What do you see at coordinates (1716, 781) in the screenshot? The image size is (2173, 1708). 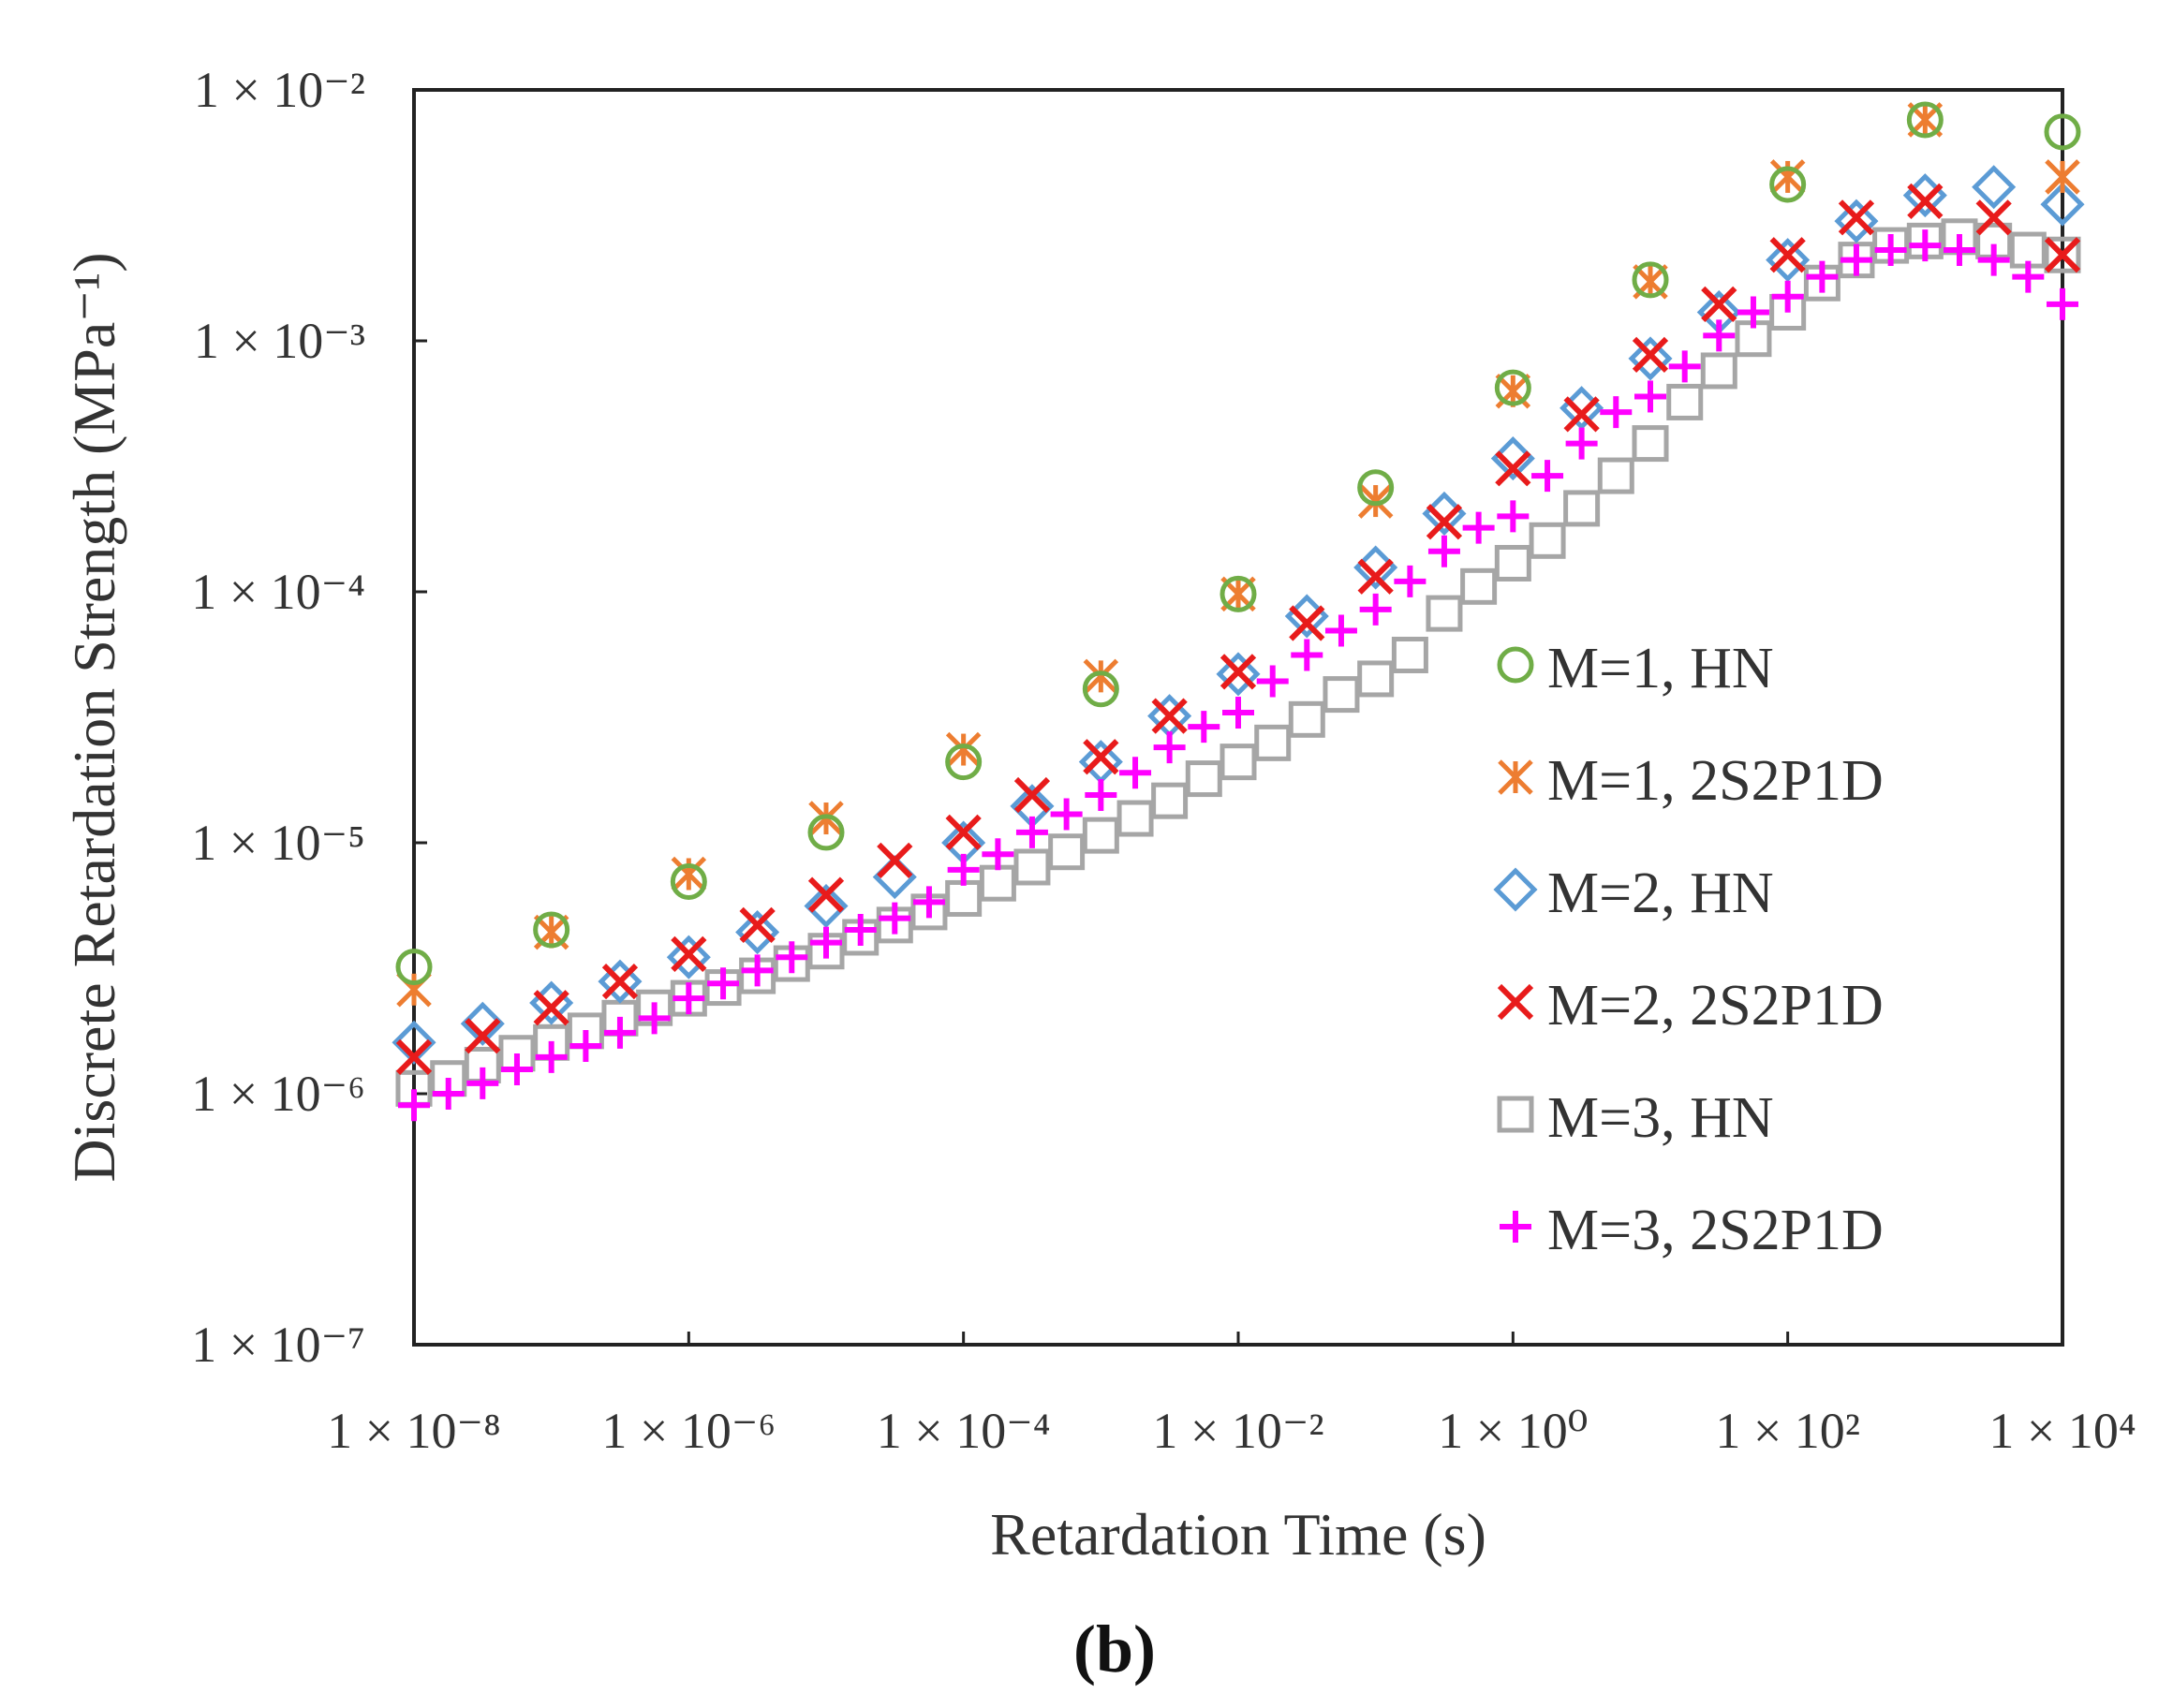 I see `legend-label: M=1, 2S2P1D` at bounding box center [1716, 781].